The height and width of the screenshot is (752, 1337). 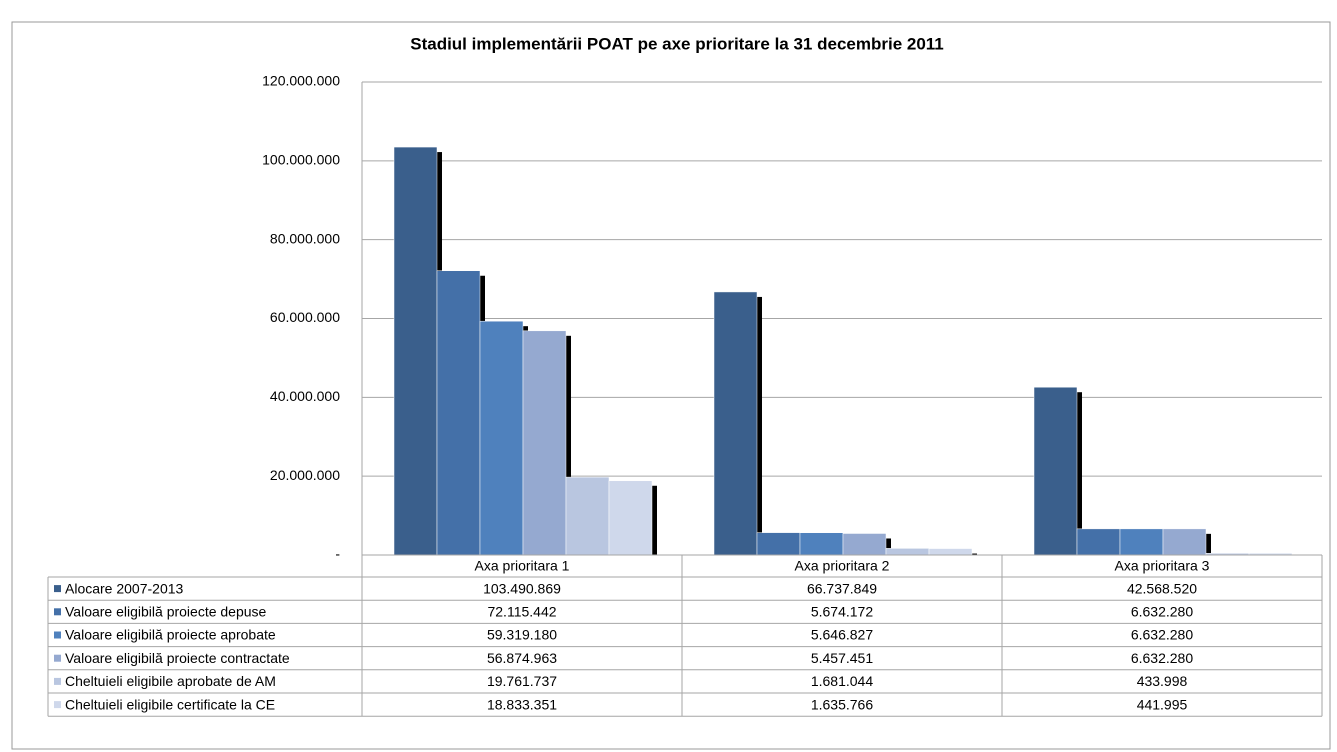 What do you see at coordinates (842, 635) in the screenshot?
I see `table-value: 5.646.827` at bounding box center [842, 635].